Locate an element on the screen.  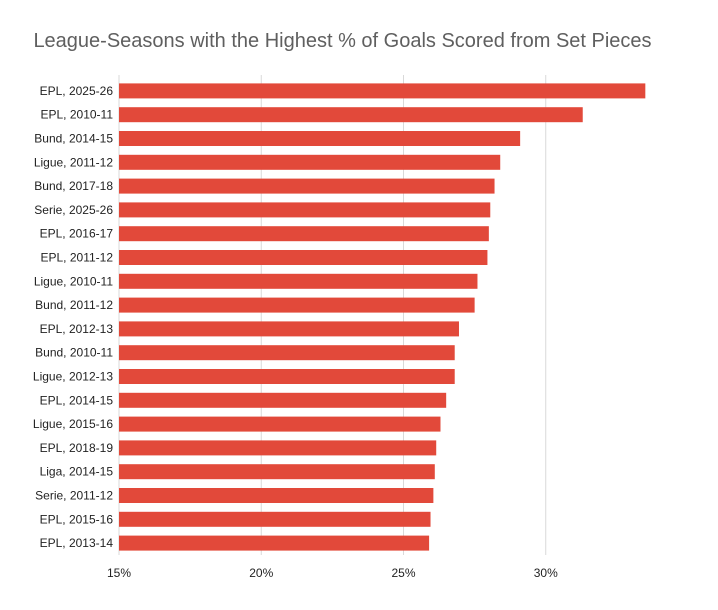
y-tick-label: EPL, 2018-19 is located at coordinates (77, 448).